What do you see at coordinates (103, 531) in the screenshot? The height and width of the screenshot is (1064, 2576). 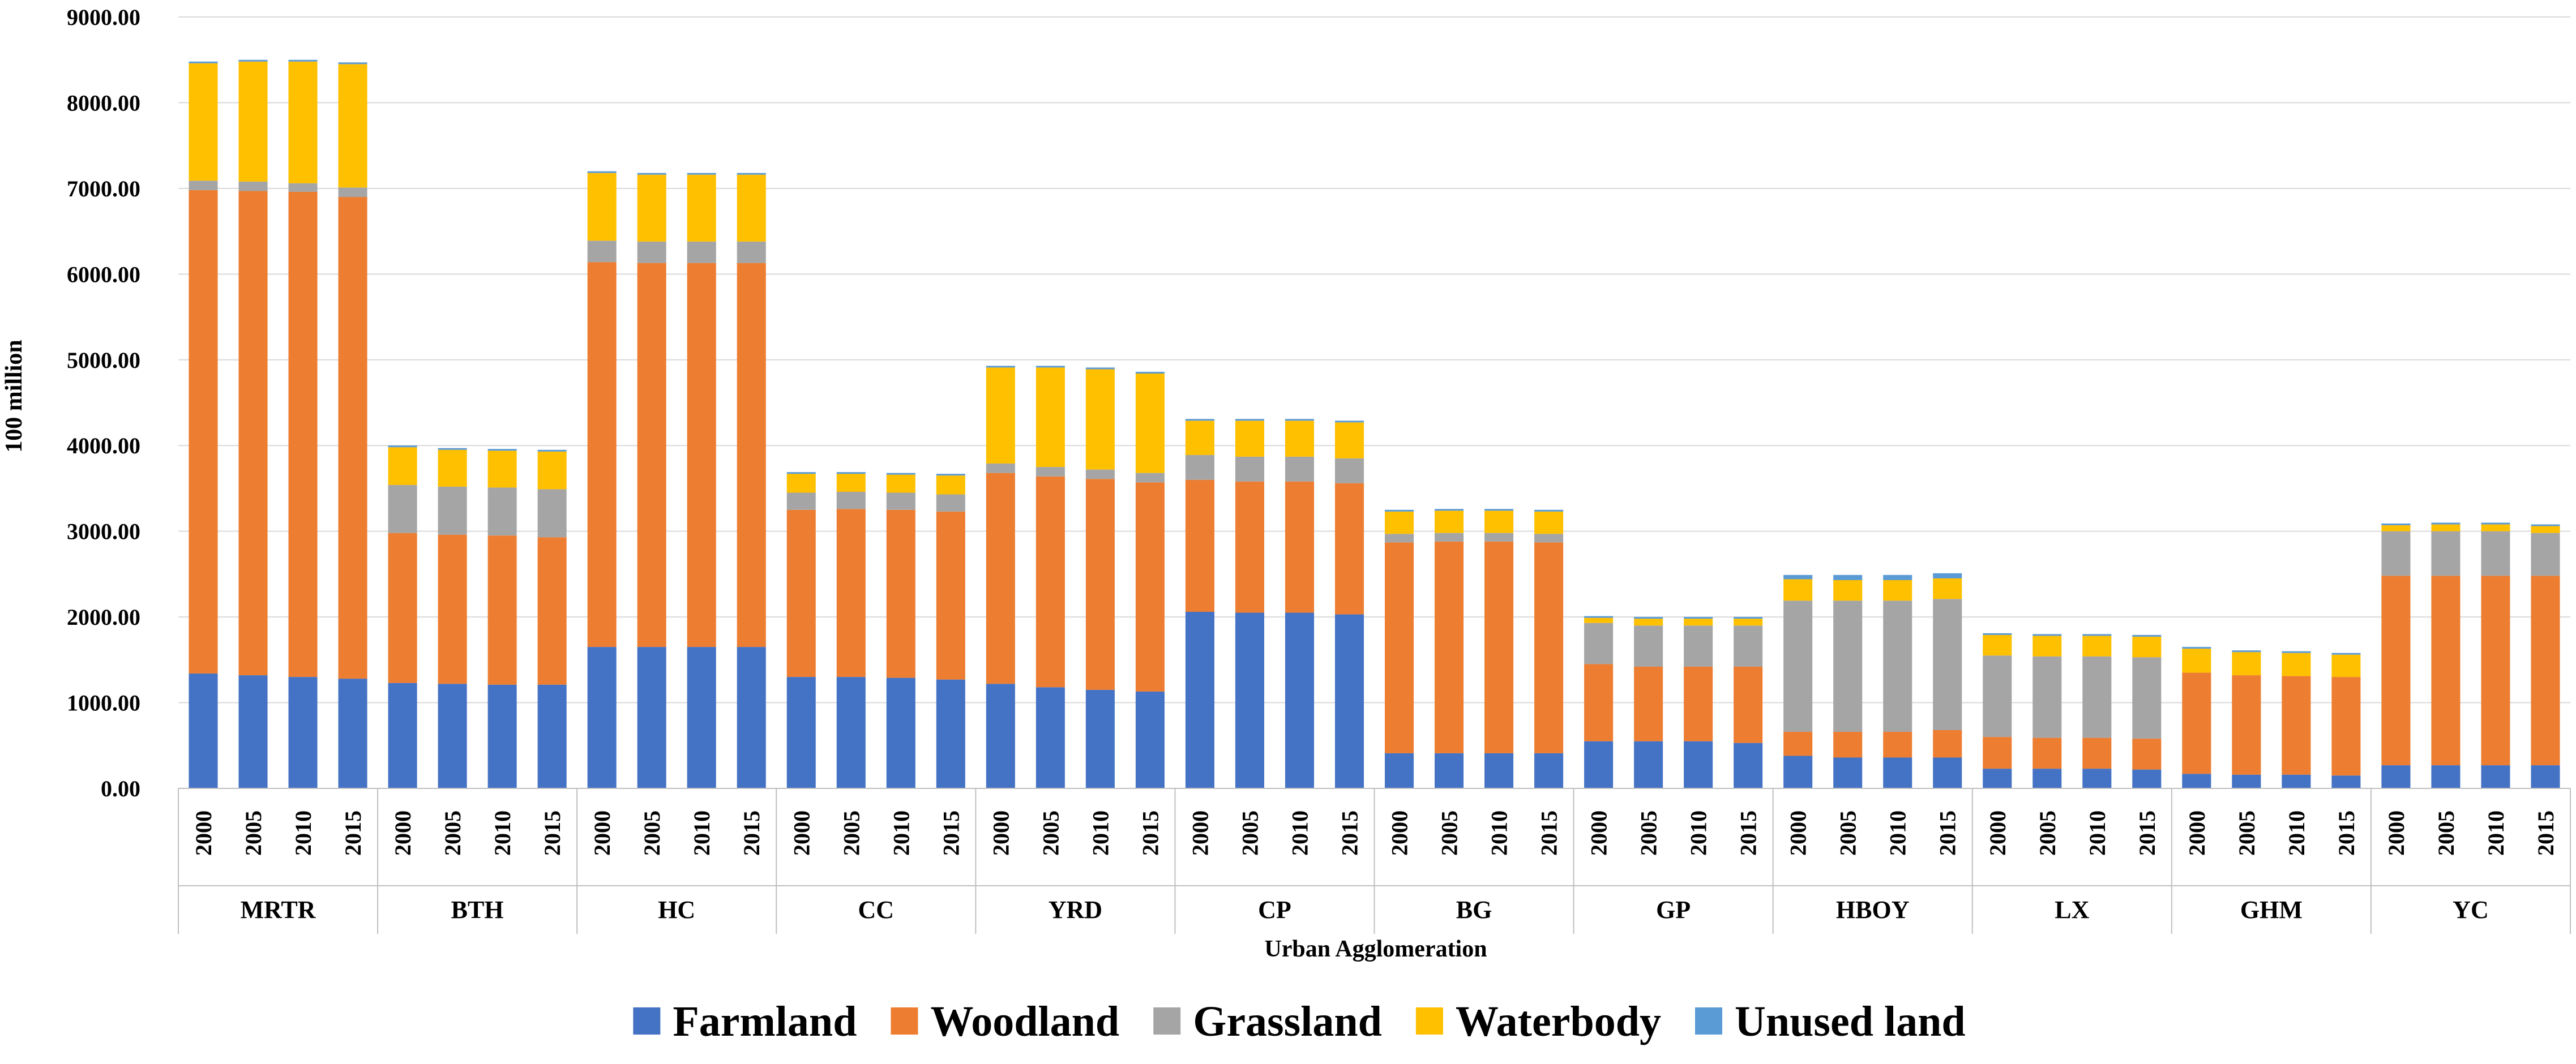 I see `y-tick-label: 3000.00` at bounding box center [103, 531].